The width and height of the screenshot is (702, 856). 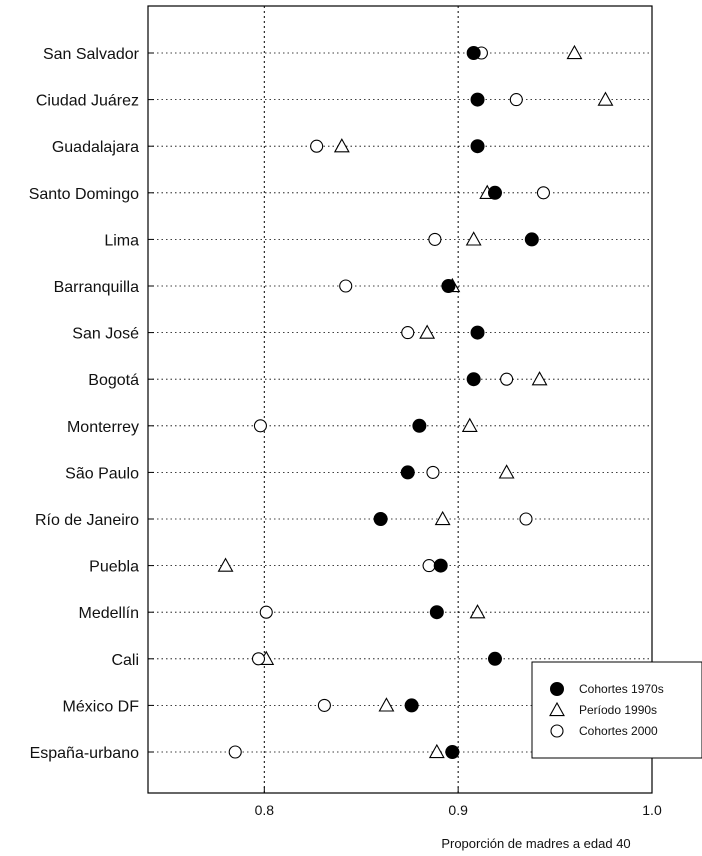 What do you see at coordinates (84, 194) in the screenshot?
I see `category-label: Santo Domingo` at bounding box center [84, 194].